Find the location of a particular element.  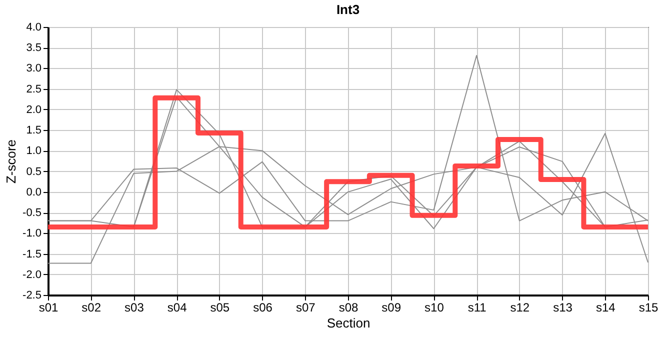

y-tick-label: -2.5 is located at coordinates (32, 296).